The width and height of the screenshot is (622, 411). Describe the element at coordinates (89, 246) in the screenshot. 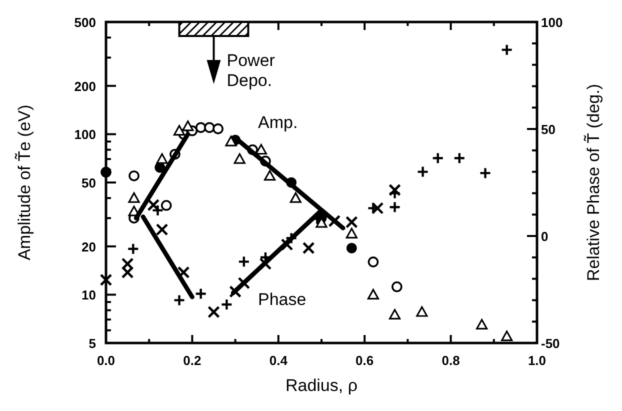

I see `y-tick-label: 20` at that location.